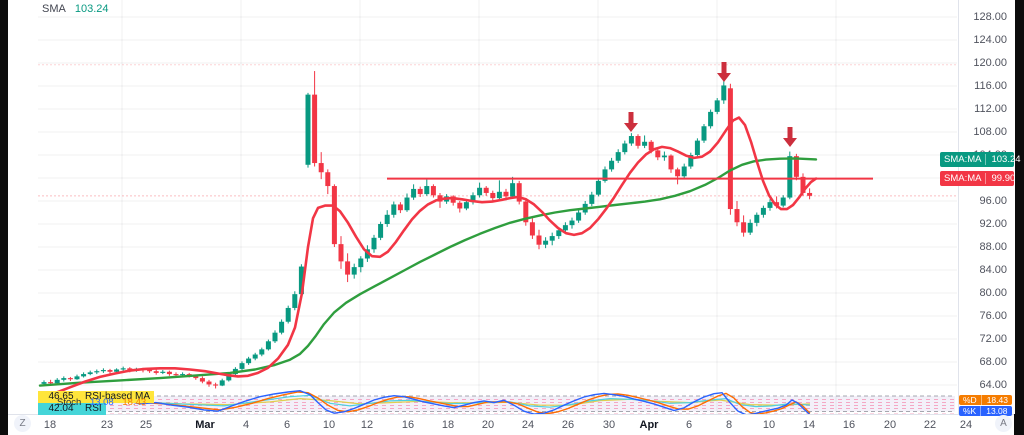 This screenshot has height=435, width=1024. Describe the element at coordinates (993, 385) in the screenshot. I see `price-axis-label: 64.00` at that location.